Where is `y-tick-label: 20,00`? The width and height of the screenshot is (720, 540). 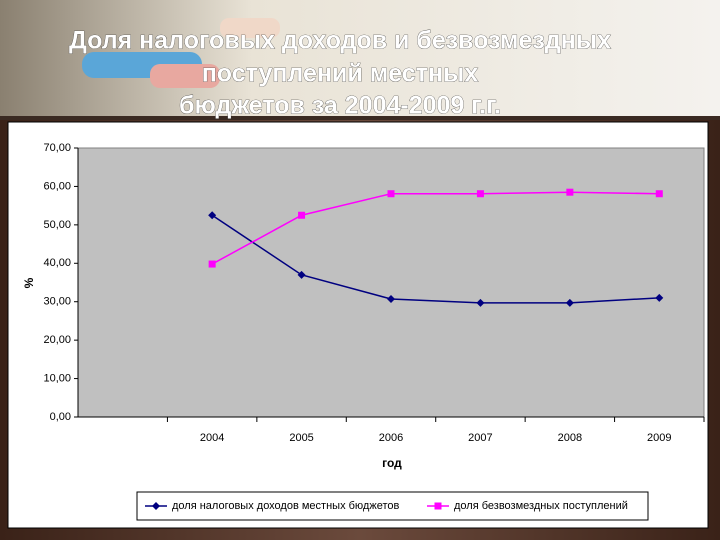 y-tick-label: 20,00 is located at coordinates (57, 340).